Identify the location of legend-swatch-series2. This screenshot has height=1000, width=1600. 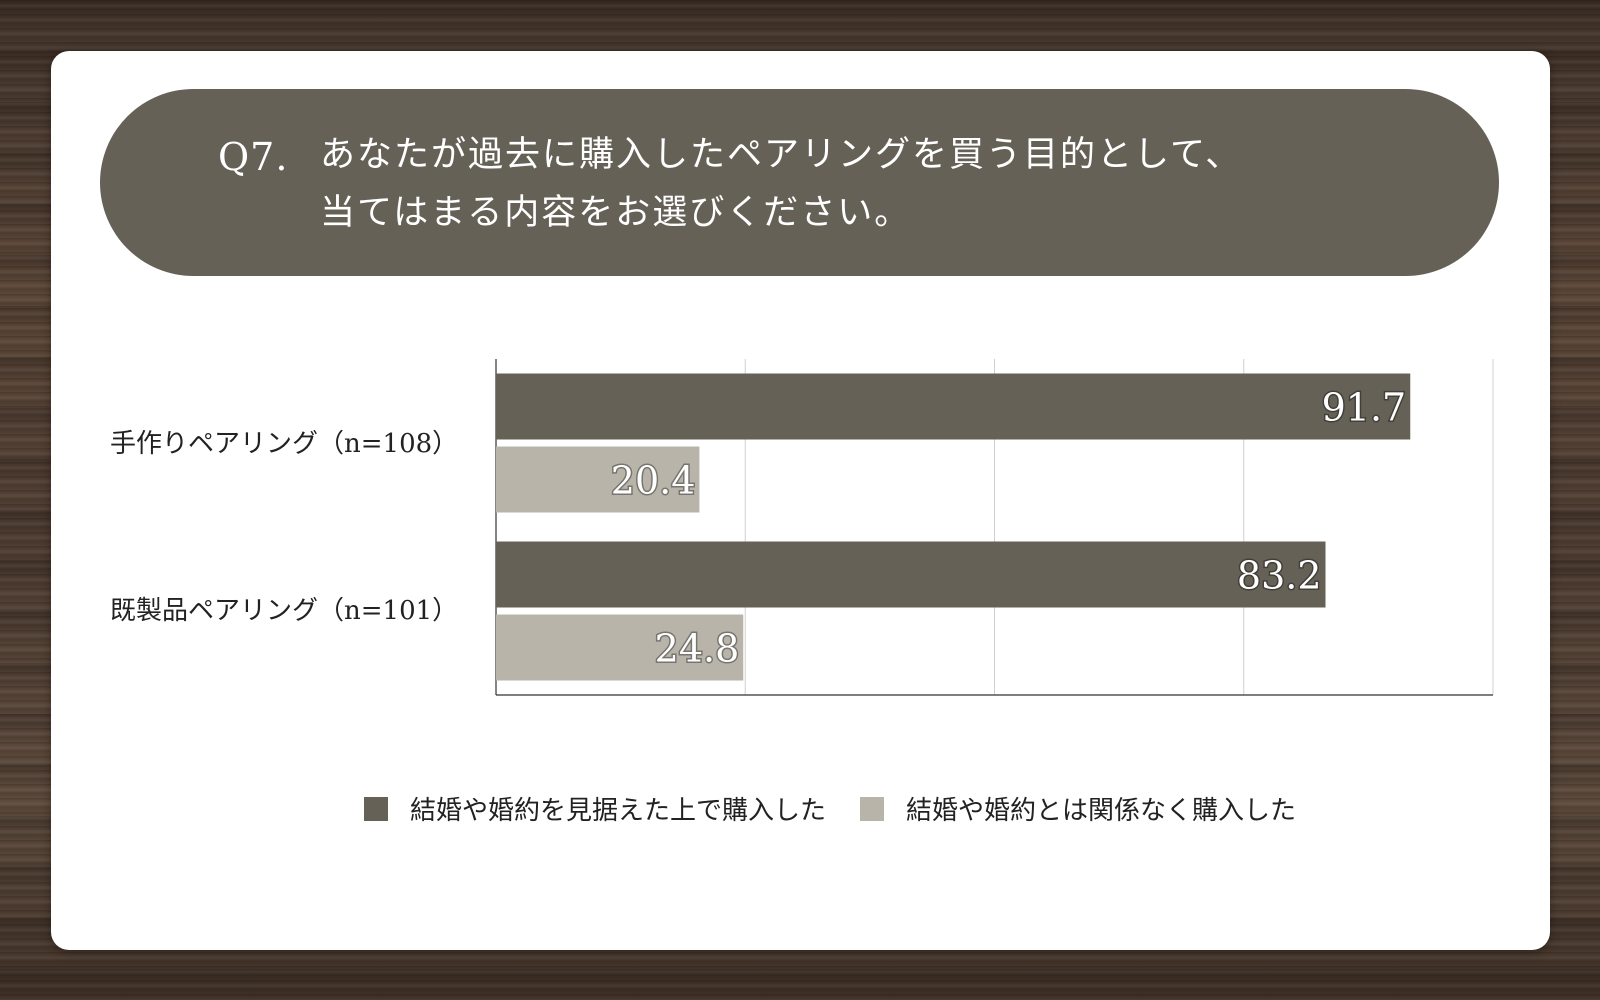
(872, 808).